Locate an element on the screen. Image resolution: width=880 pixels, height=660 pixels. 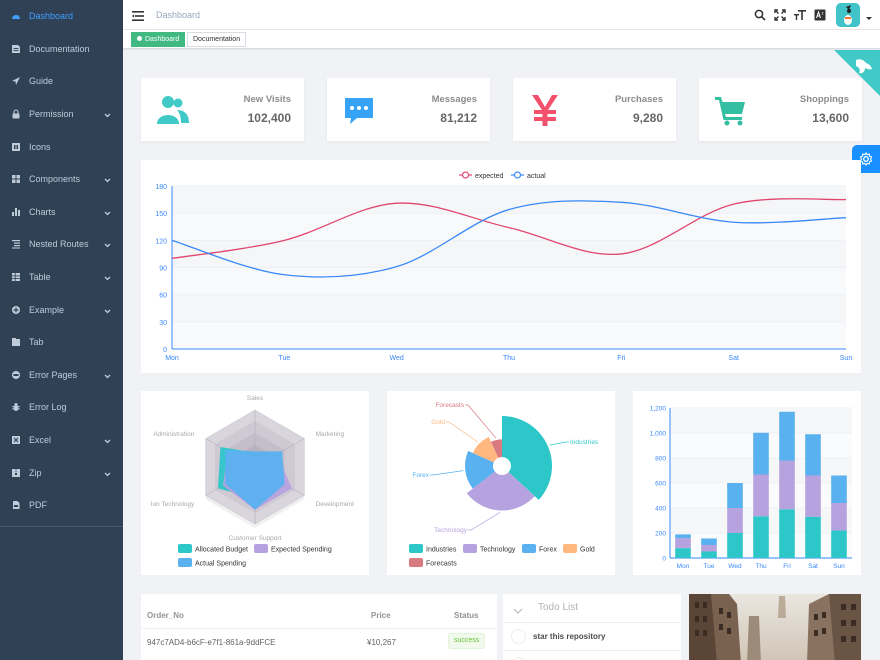
chart-icon is located at coordinates (16, 212).